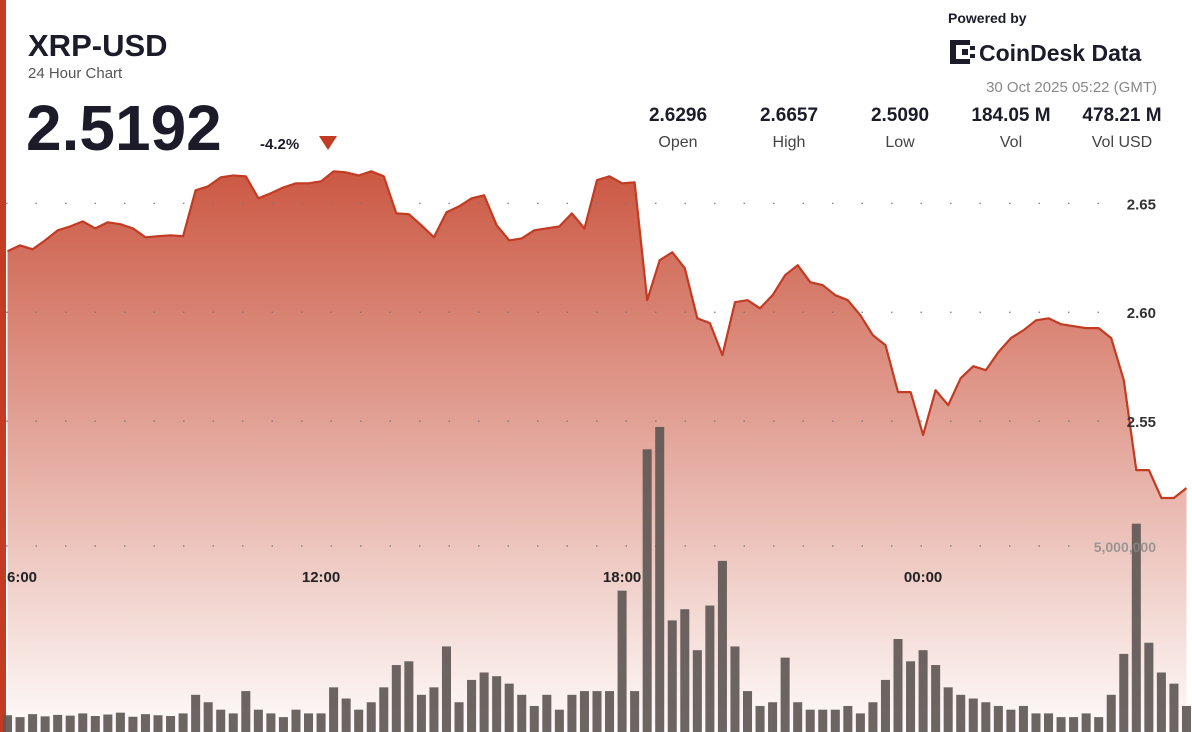 This screenshot has height=732, width=1192. Describe the element at coordinates (3, 366) in the screenshot. I see `accent-bar` at that location.